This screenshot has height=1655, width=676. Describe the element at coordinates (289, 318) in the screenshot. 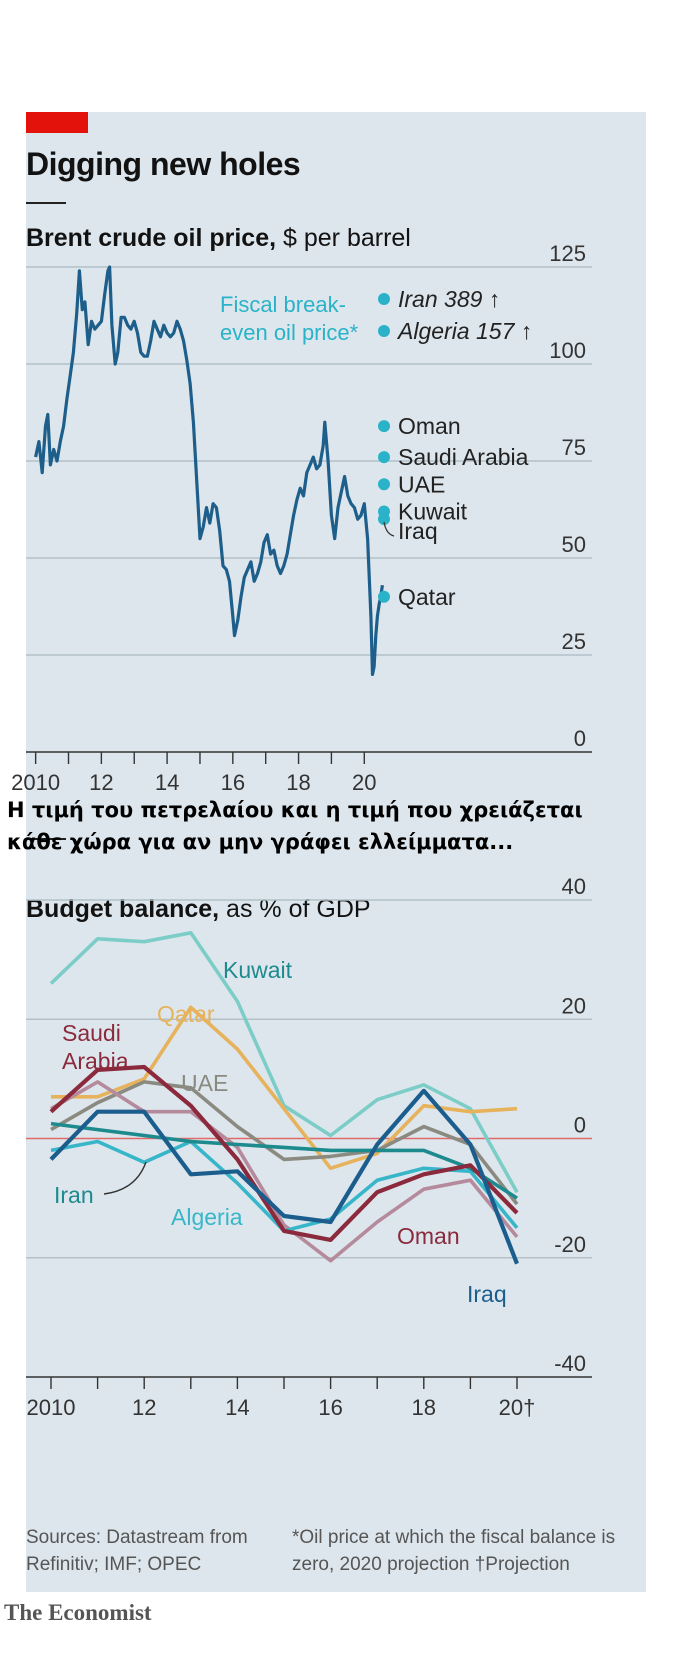

I see `breakeven-annotation: Fiscal break-even oil price*` at that location.